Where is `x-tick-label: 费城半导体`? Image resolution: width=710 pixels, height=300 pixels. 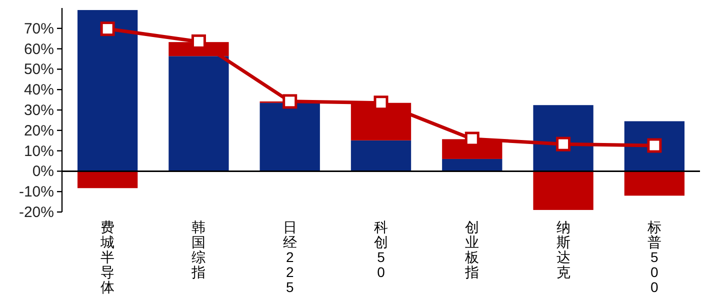 x-tick-label: 费城半导体 is located at coordinates (107, 257).